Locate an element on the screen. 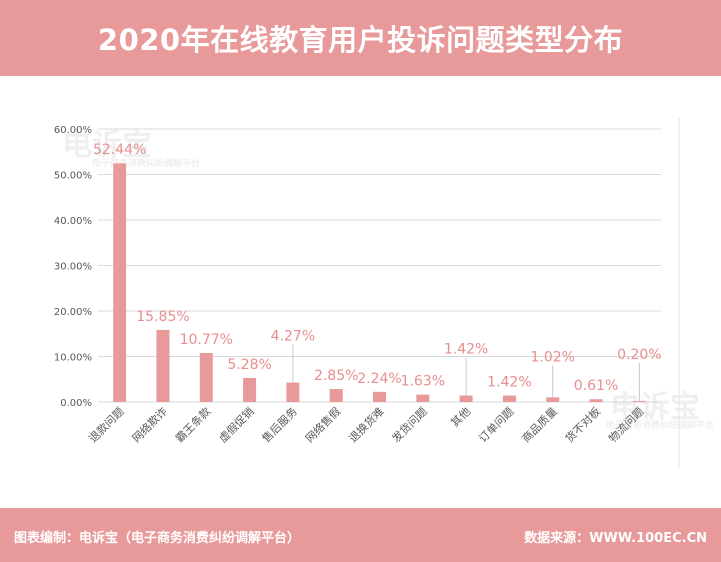 The height and width of the screenshot is (562, 721). title-banner: 2020年在线教育用户投诉问题类型分布 is located at coordinates (360, 38).